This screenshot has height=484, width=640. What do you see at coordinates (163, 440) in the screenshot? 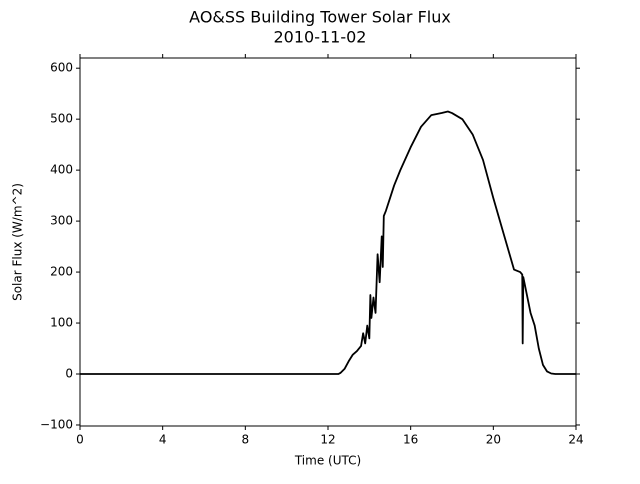
I see `x-tick-label: 4` at bounding box center [163, 440].